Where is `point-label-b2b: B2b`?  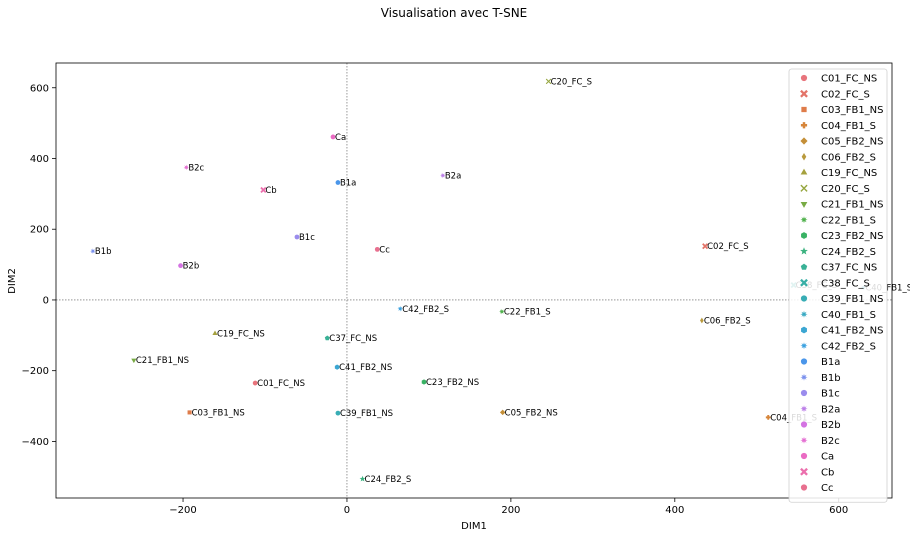 point-label-b2b: B2b is located at coordinates (191, 267).